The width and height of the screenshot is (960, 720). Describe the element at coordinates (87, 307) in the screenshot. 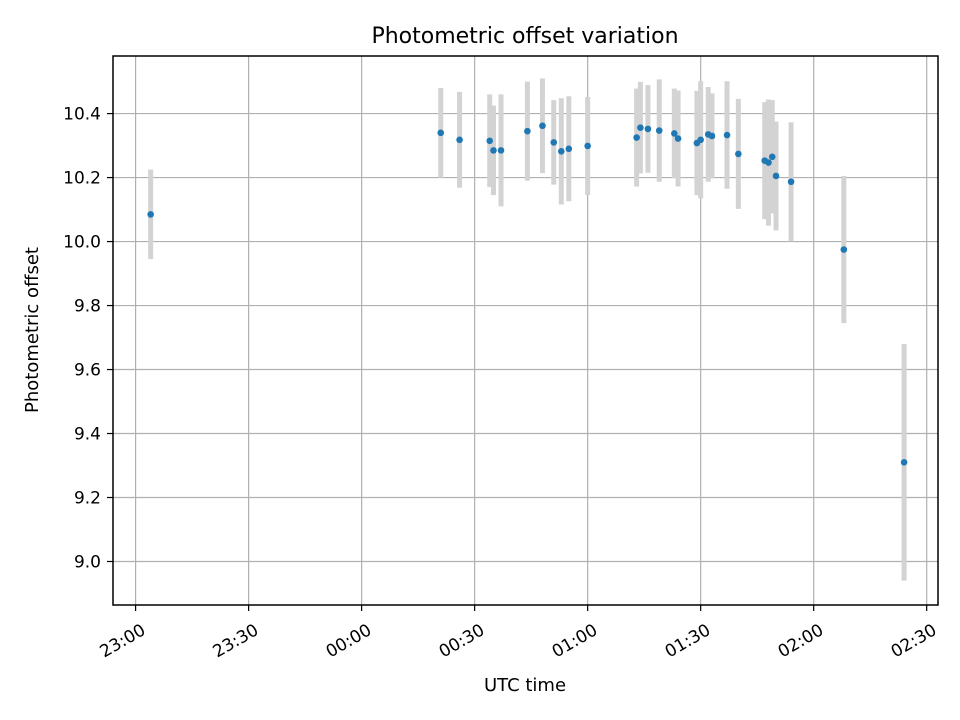

I see `y-tick-label: 9.8` at that location.